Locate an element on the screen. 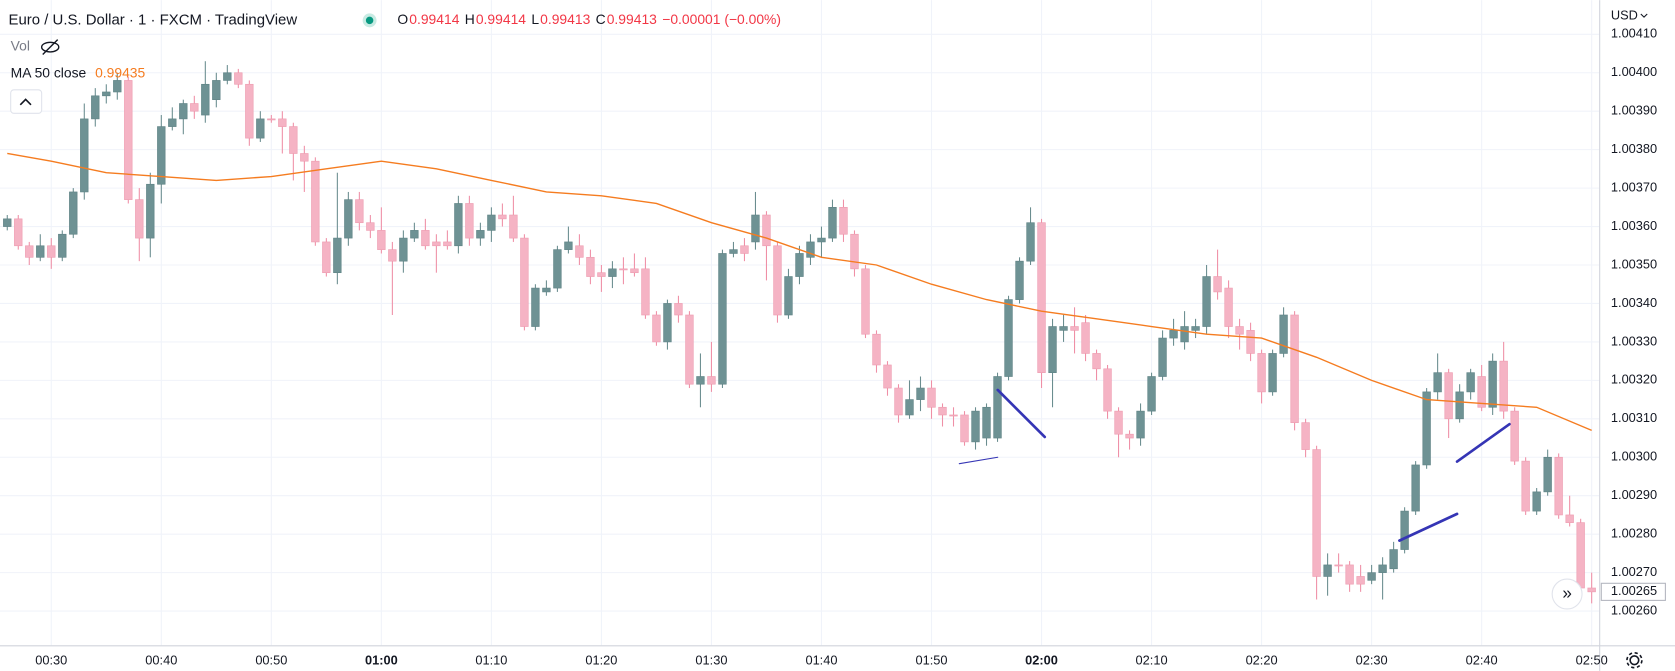 The image size is (1675, 671). x-tick-label: 01:50 is located at coordinates (931, 660).